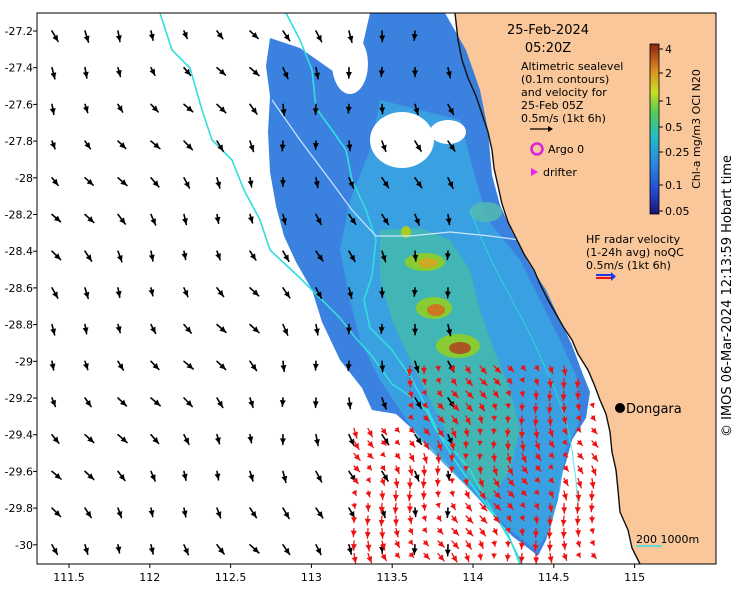  I want to click on hf-radar-legend-line: (1-24h avg) noQC, so click(635, 252).